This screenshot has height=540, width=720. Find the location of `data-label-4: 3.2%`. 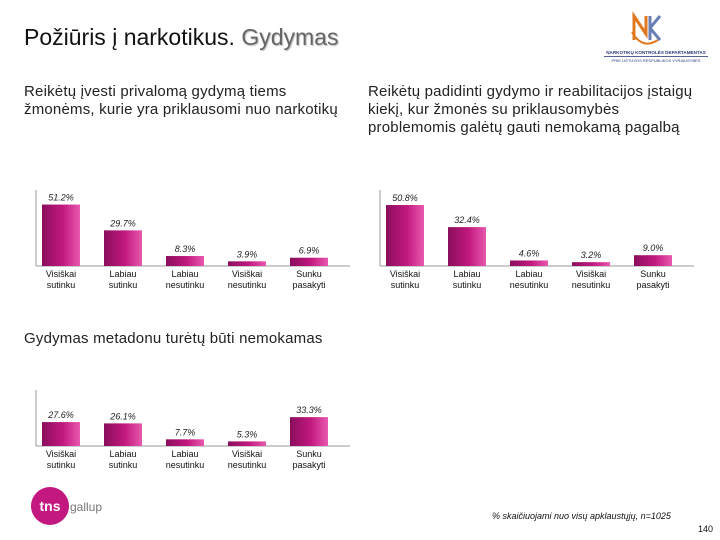

data-label-4: 3.2% is located at coordinates (591, 255).